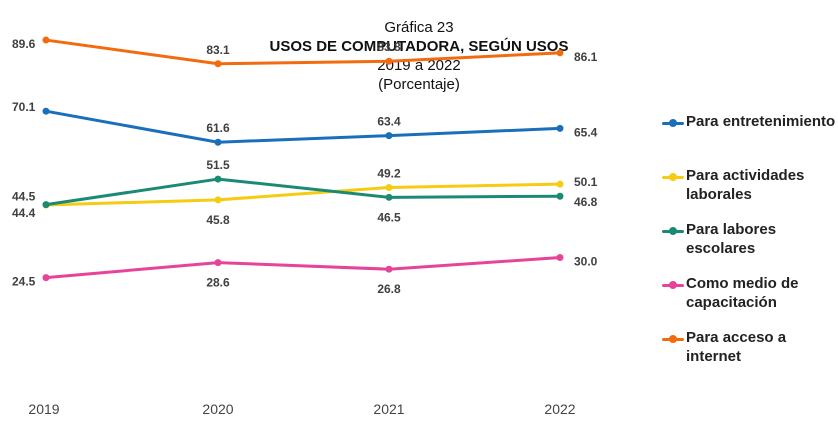  Describe the element at coordinates (419, 84) in the screenshot. I see `chart-unit: (Porcentaje)` at that location.